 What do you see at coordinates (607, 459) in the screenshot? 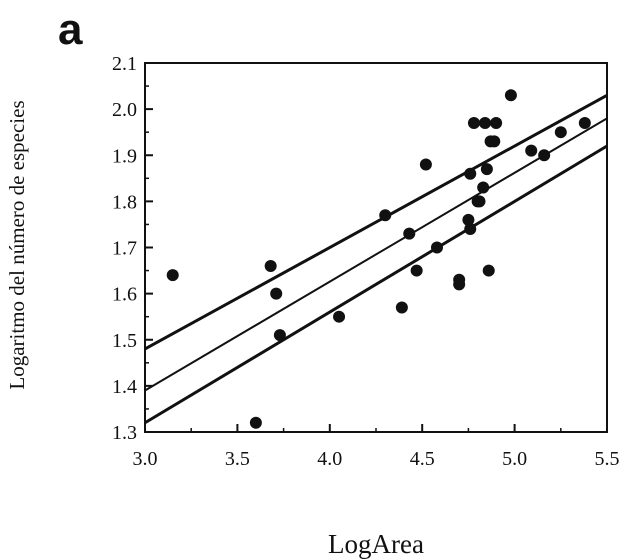
I see `x-tick-label: 5.5` at bounding box center [607, 459].